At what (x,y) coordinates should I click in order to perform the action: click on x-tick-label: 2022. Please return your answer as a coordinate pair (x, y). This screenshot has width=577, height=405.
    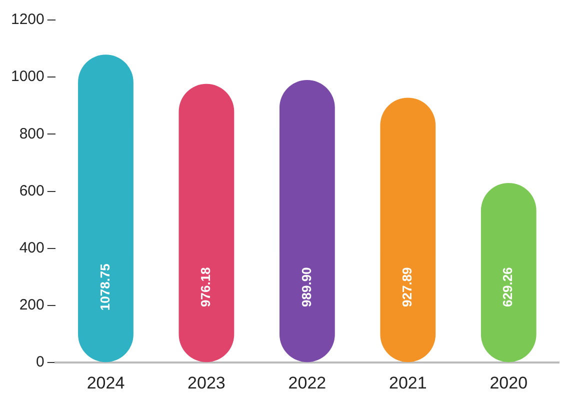
    Looking at the image, I should click on (307, 382).